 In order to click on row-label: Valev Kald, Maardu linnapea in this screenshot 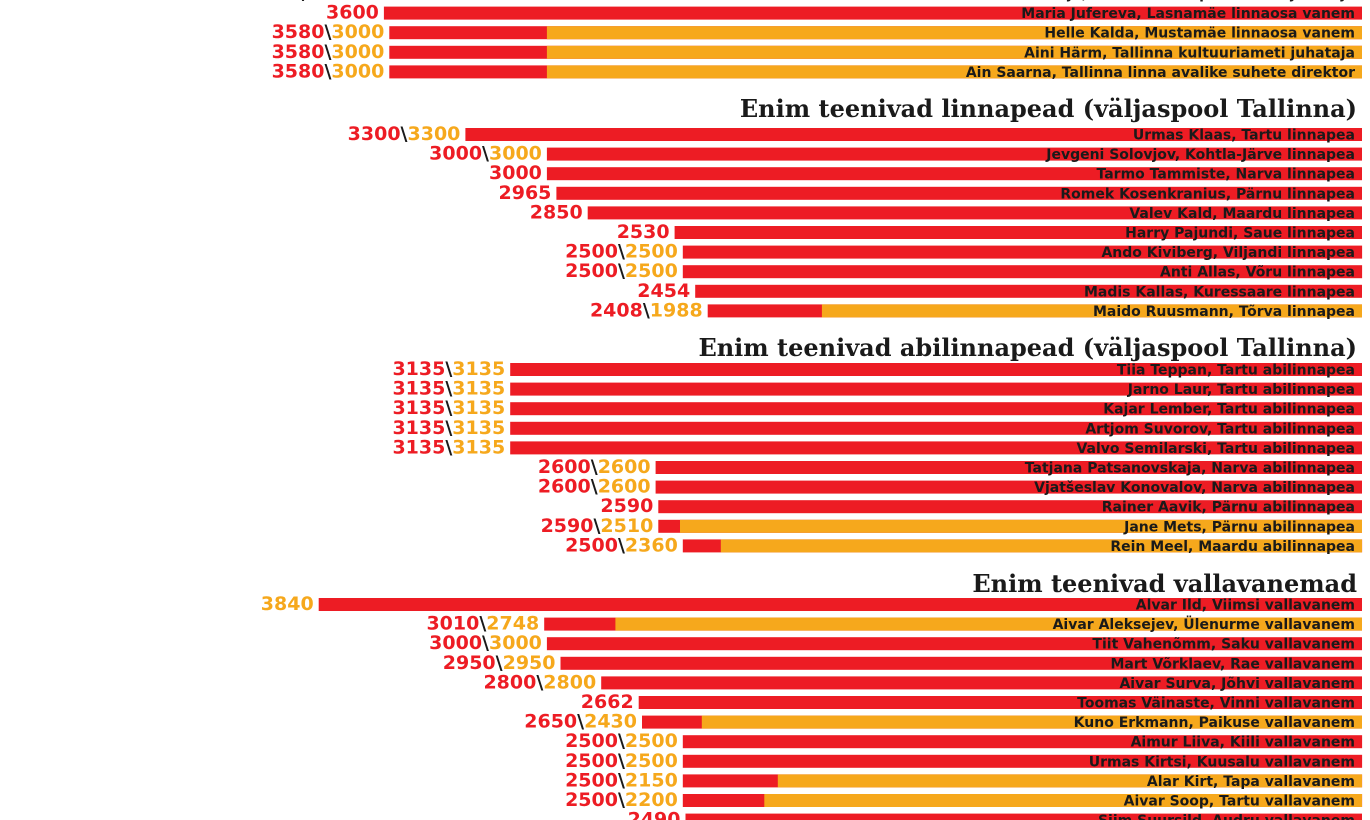, I will do `click(1242, 214)`.